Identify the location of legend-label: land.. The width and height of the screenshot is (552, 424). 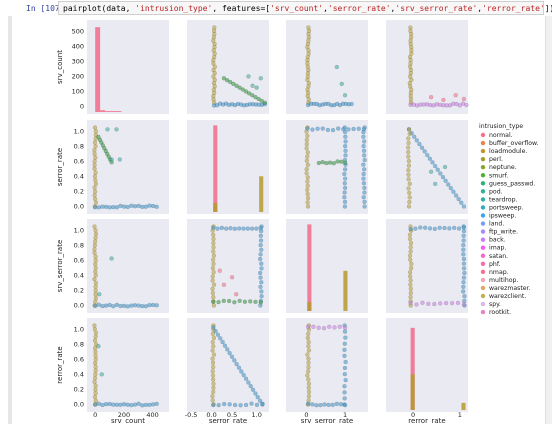
(496, 224).